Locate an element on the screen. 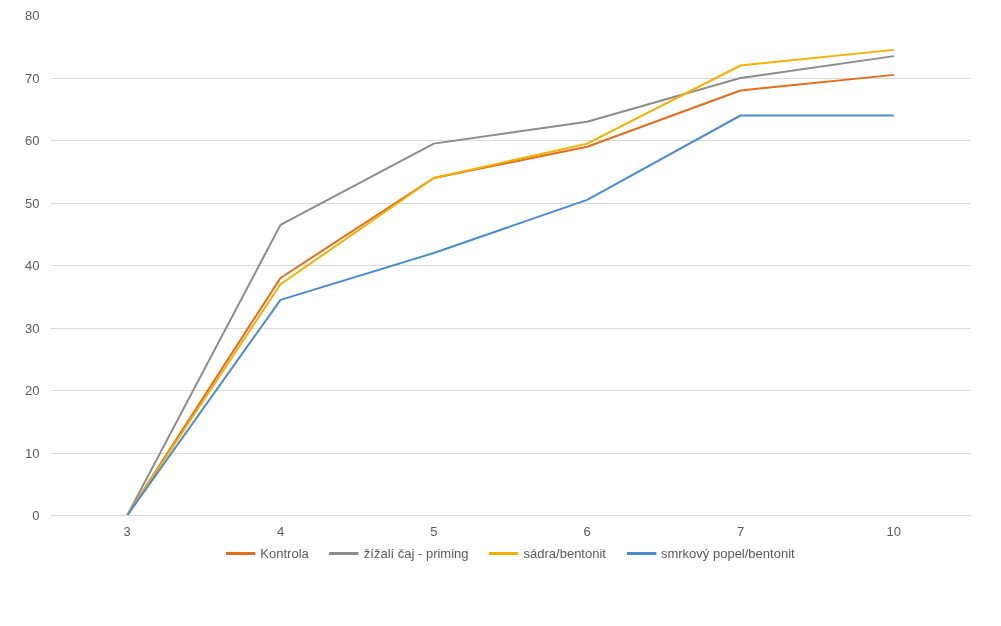  y-tick-label: 80 is located at coordinates (32, 15).